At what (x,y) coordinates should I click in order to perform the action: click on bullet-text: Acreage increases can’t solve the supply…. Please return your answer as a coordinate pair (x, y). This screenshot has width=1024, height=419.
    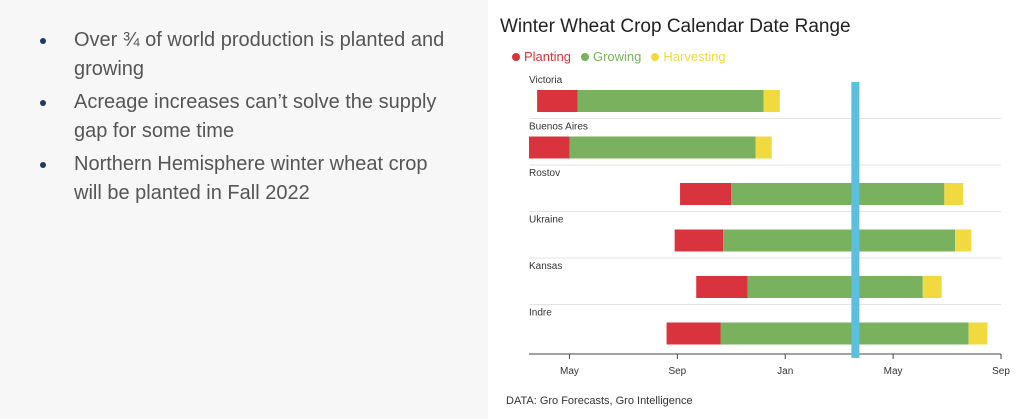
    Looking at the image, I should click on (255, 116).